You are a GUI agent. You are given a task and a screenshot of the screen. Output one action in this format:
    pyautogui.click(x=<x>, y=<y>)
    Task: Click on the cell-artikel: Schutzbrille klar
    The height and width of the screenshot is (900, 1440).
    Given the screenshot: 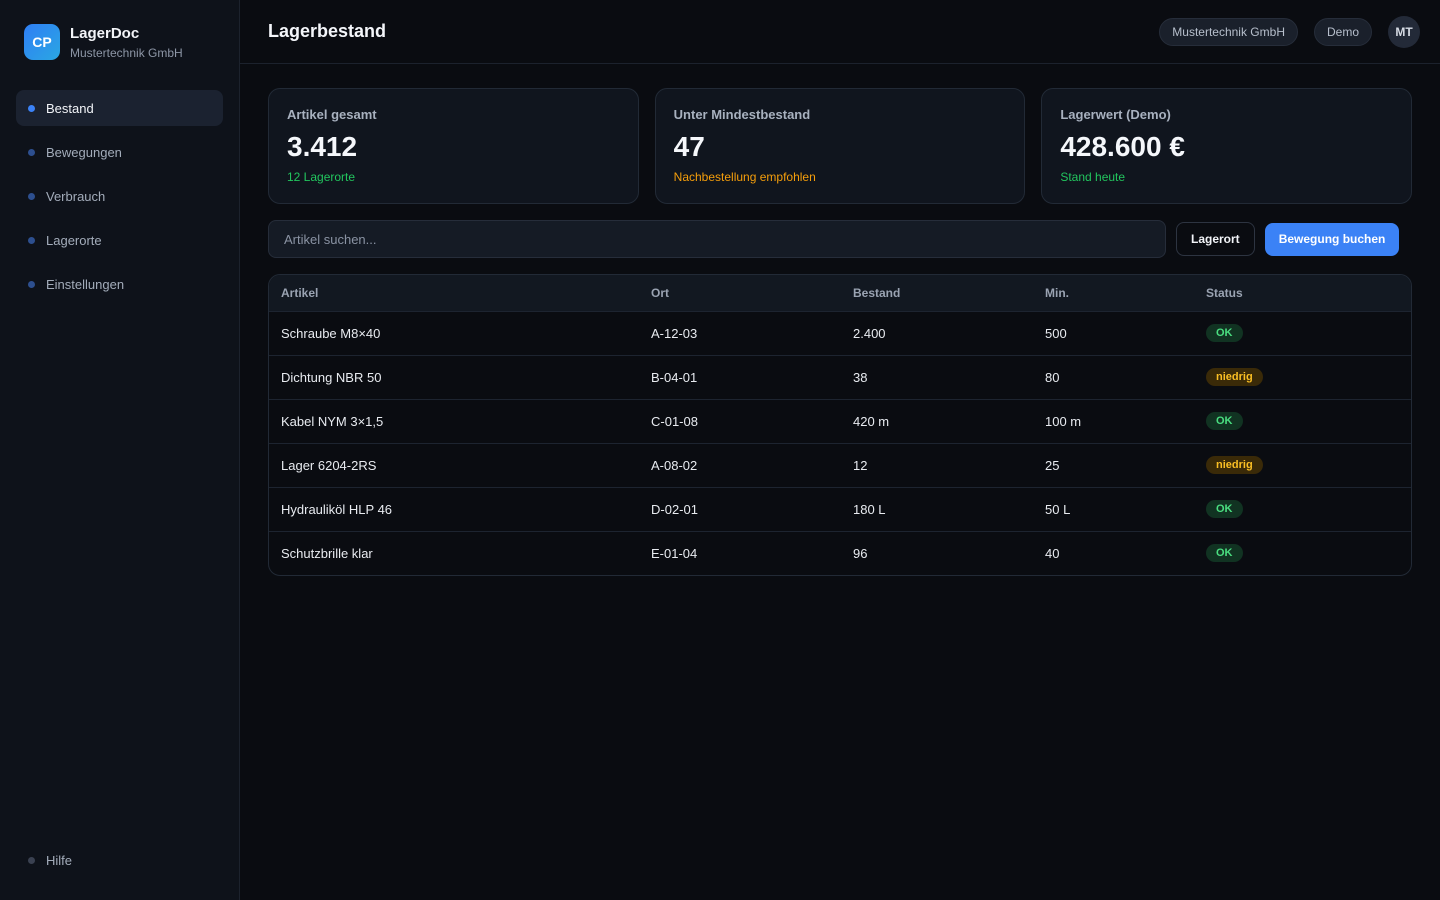 What is the action you would take?
    pyautogui.click(x=327, y=553)
    